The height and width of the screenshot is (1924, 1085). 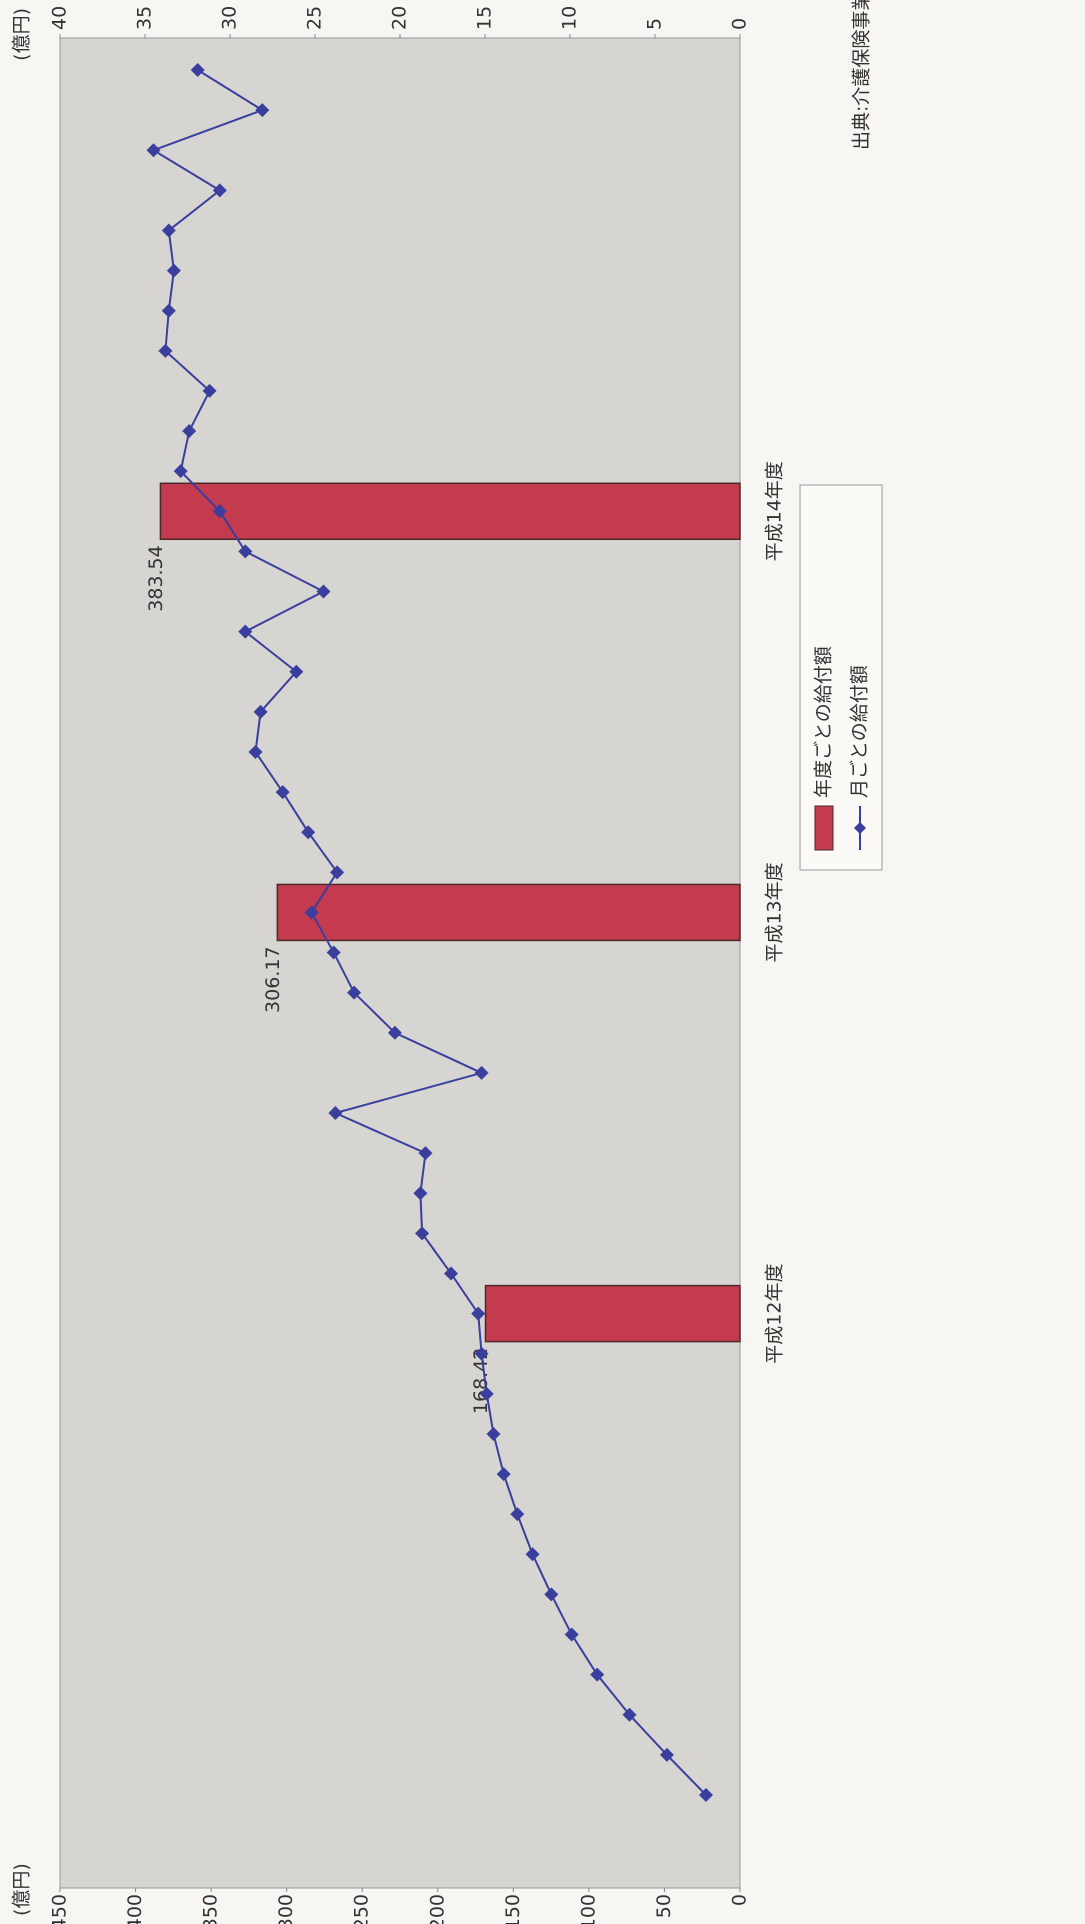 What do you see at coordinates (362, 1909) in the screenshot?
I see `y-tick-label: 250` at bounding box center [362, 1909].